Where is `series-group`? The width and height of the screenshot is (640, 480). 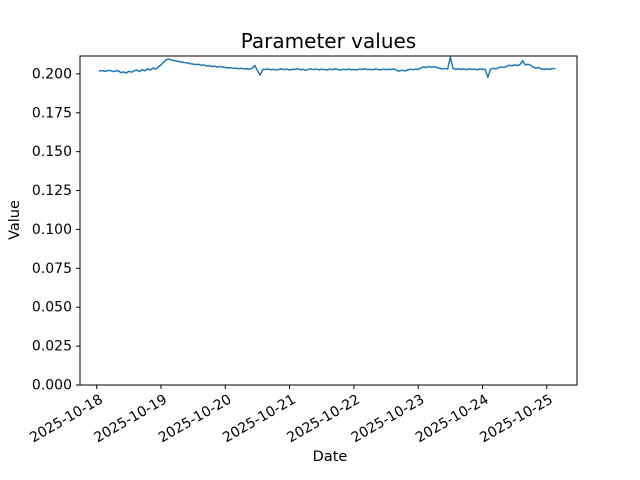
series-group is located at coordinates (327, 67).